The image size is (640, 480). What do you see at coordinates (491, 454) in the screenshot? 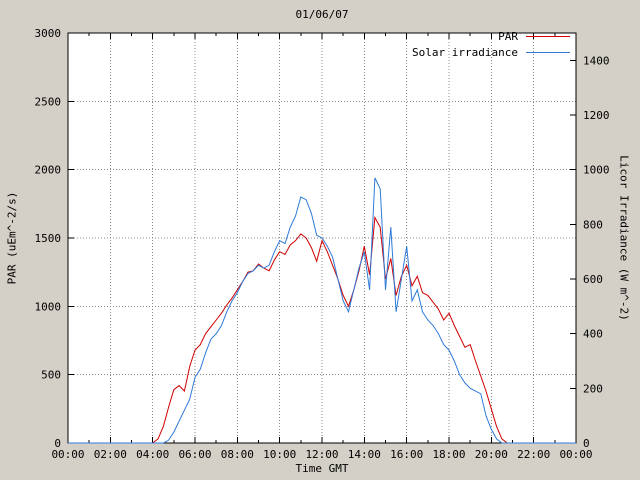
I see `svg-text: 20:00` at bounding box center [491, 454].